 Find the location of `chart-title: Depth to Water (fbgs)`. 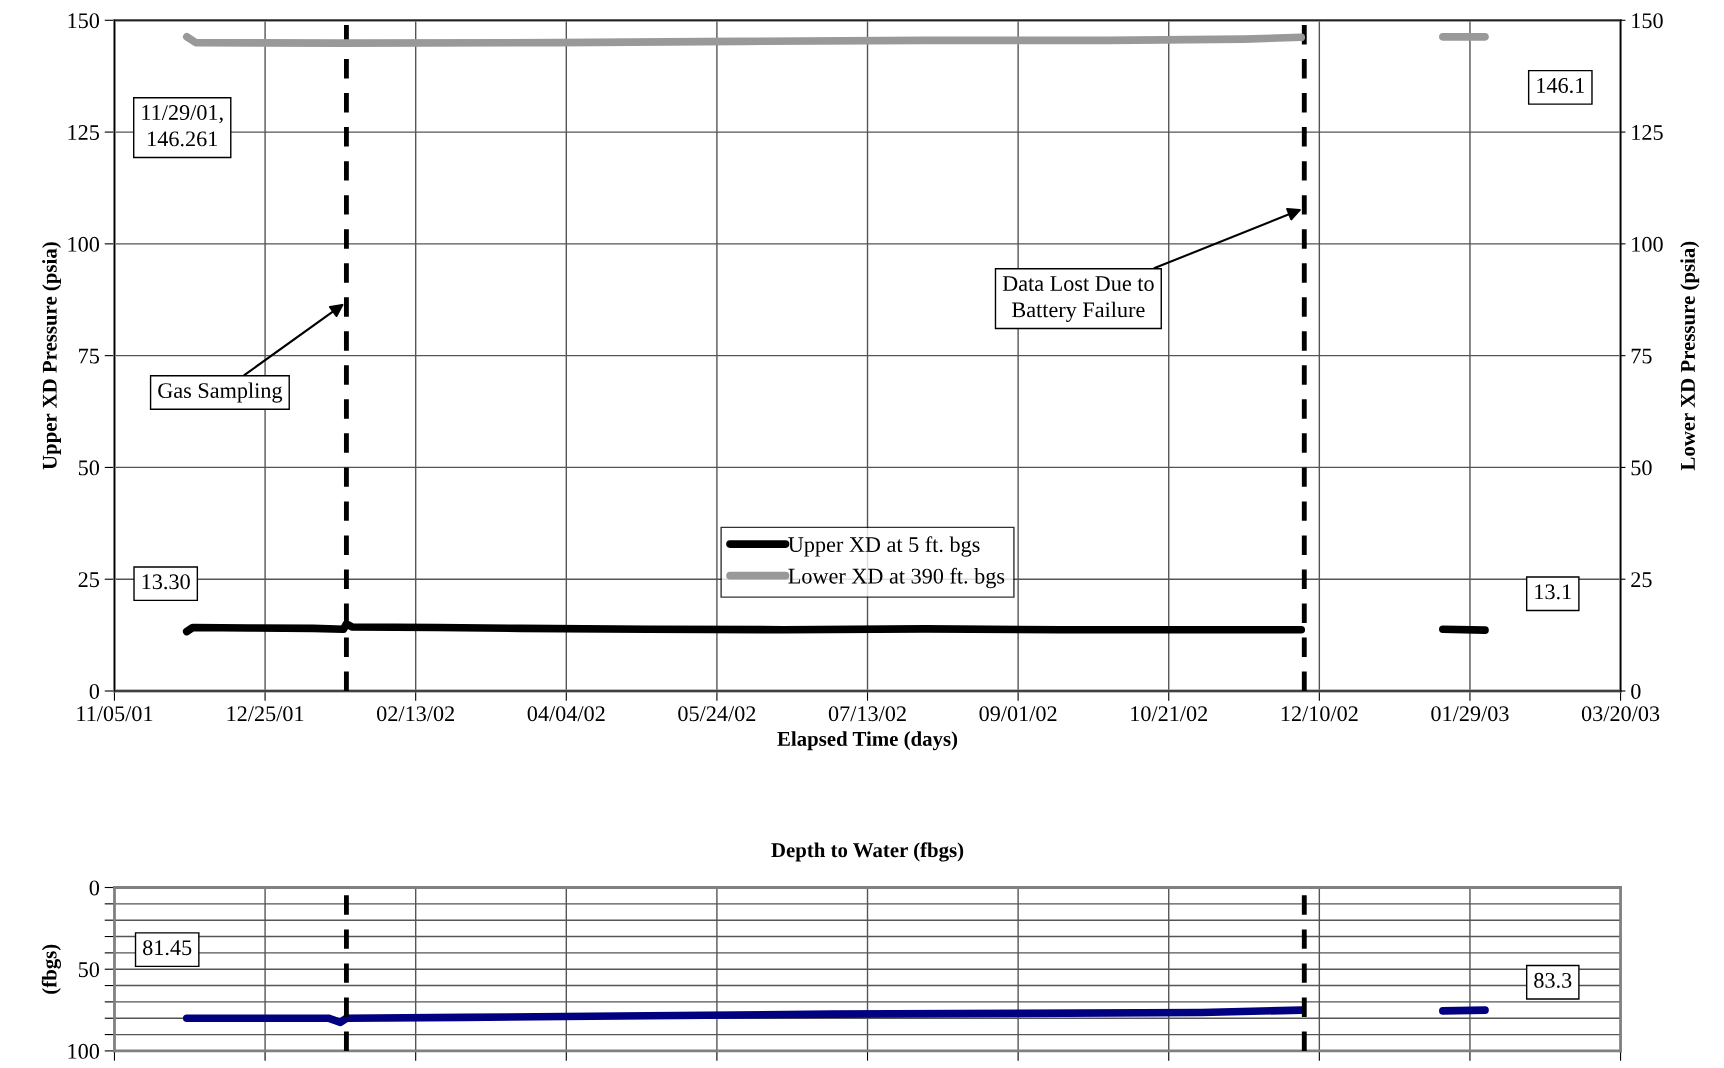

chart-title: Depth to Water (fbgs) is located at coordinates (867, 852).